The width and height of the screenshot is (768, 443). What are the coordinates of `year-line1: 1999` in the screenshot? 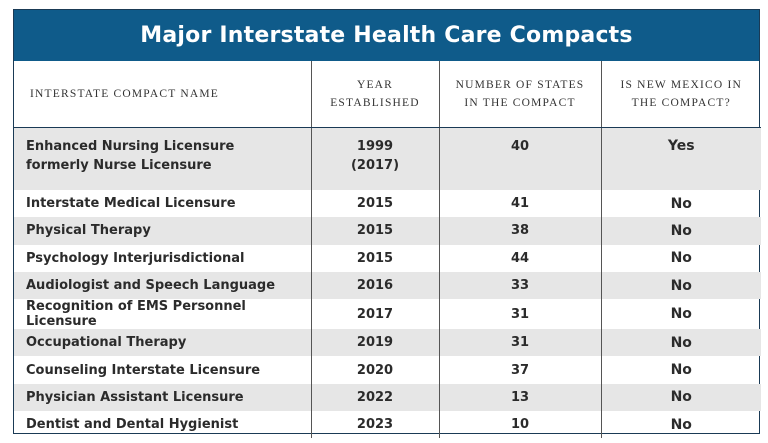 It's located at (375, 146).